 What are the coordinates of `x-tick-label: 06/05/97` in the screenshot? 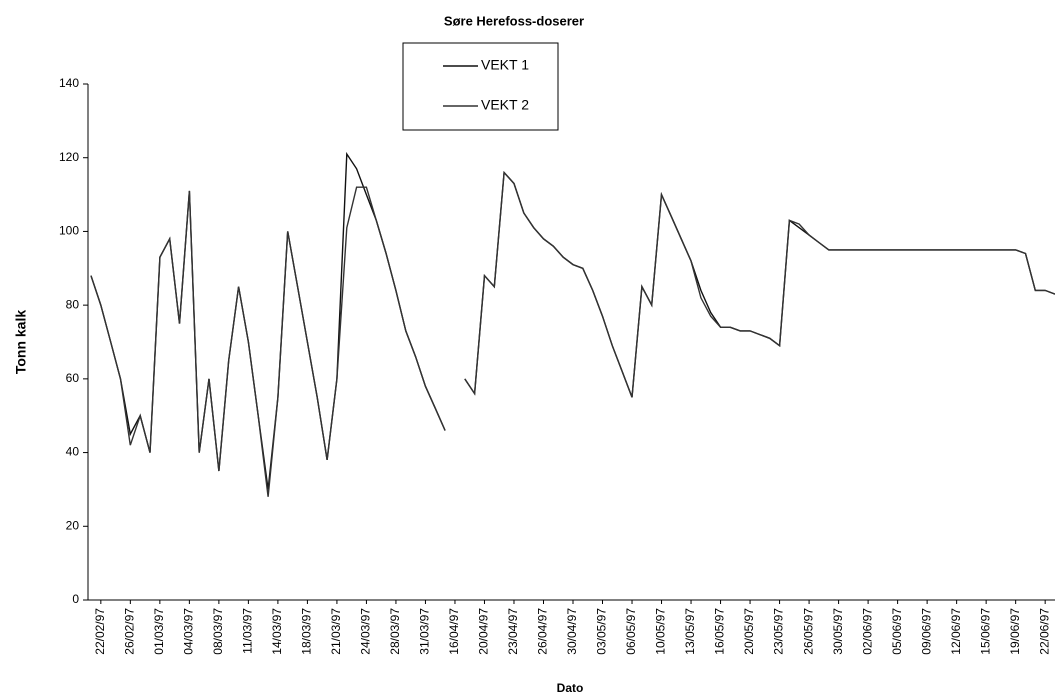 It's located at (631, 631).